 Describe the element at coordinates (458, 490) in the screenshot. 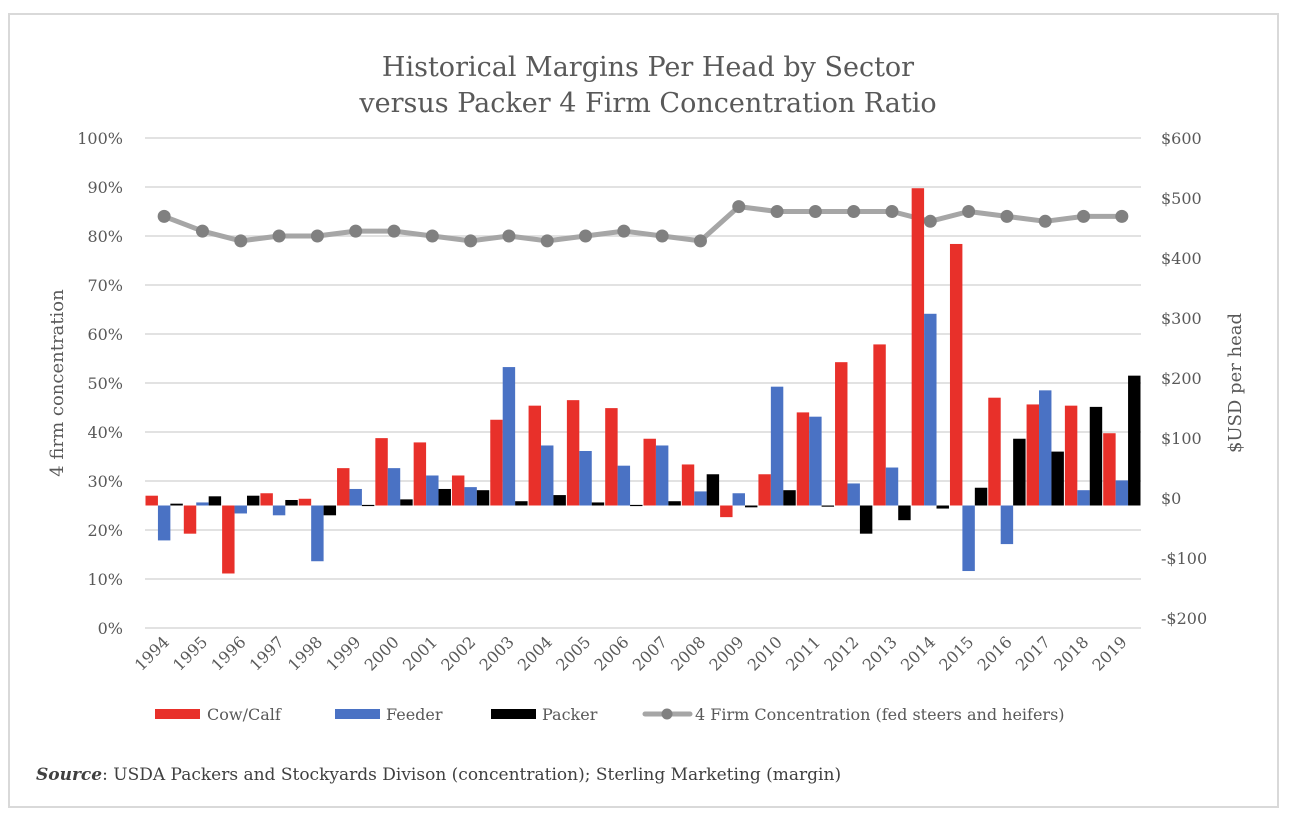

I see `bar-cow-calf-2002` at that location.